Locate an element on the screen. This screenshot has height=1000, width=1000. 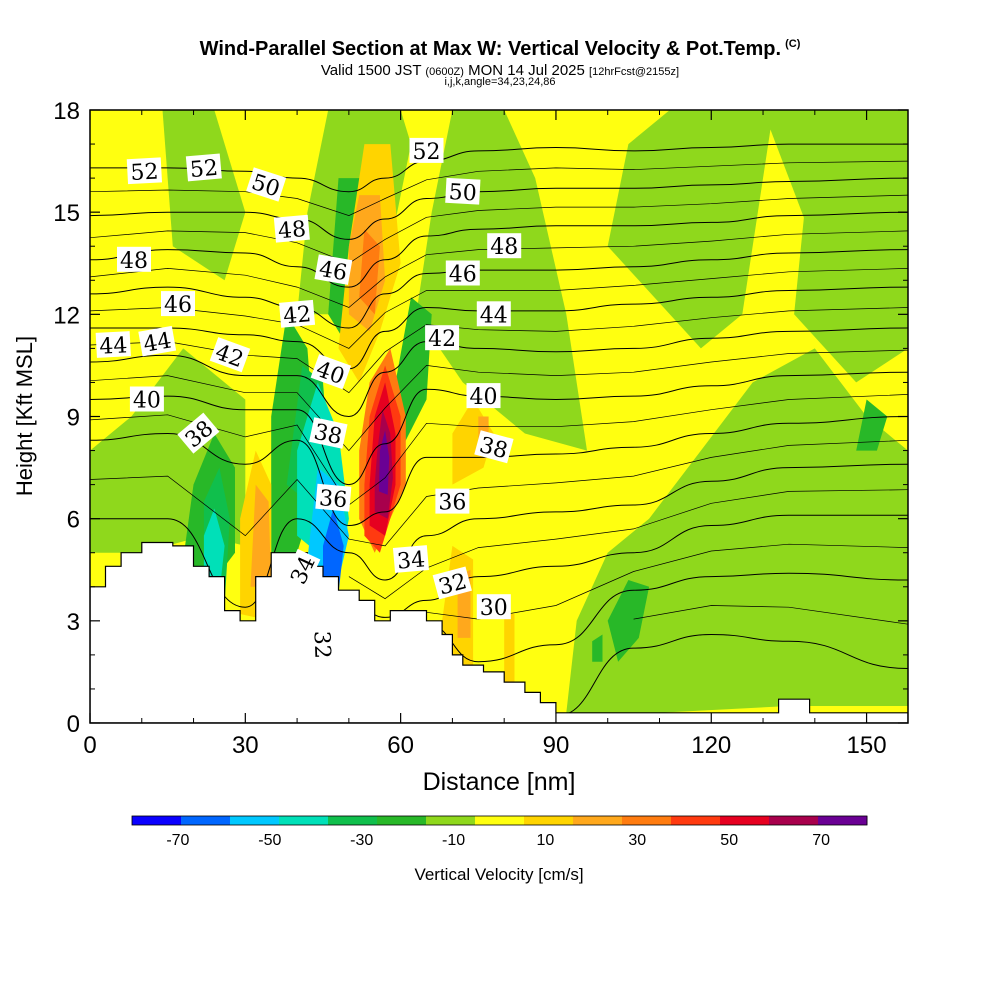
isentrope-label-26: 36 is located at coordinates (452, 502).